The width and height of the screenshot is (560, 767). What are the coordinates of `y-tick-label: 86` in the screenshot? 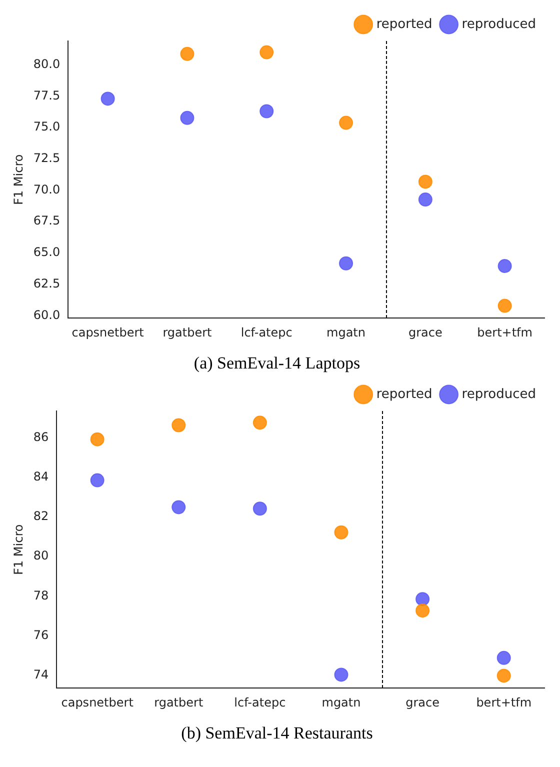 It's located at (41, 437).